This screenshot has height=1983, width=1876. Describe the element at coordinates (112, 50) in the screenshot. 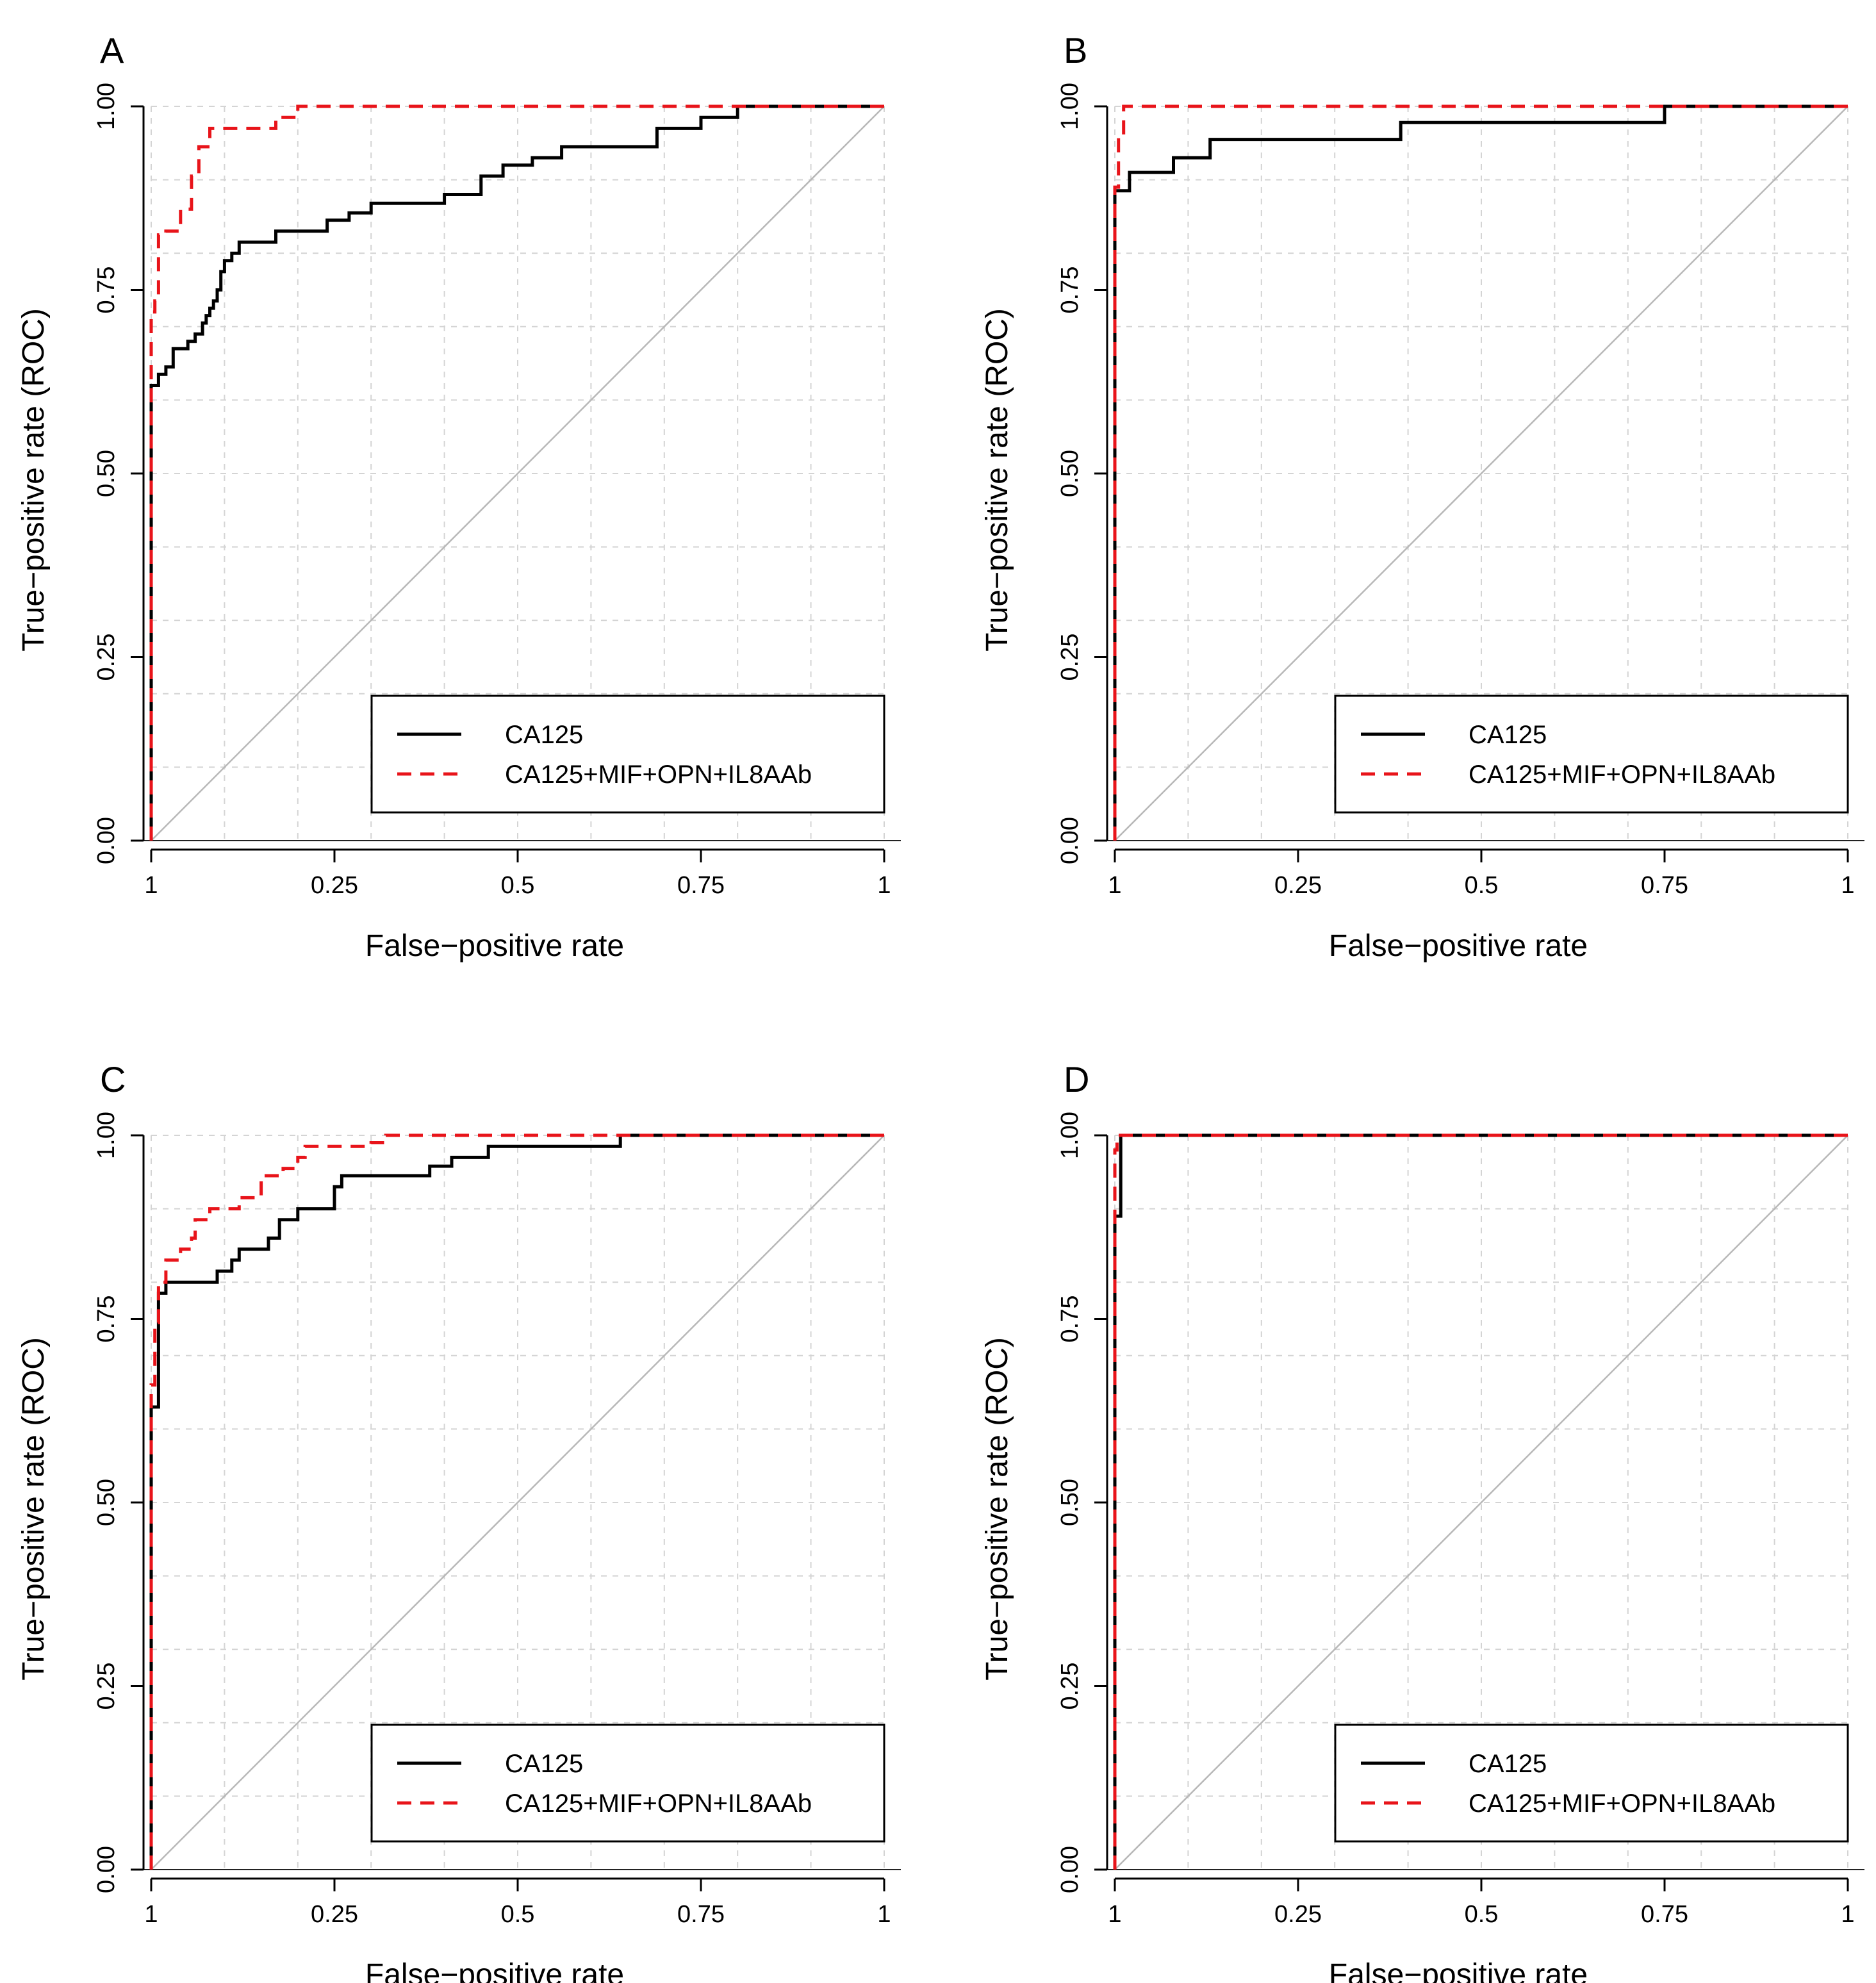

I see `panel-letter: A` at that location.